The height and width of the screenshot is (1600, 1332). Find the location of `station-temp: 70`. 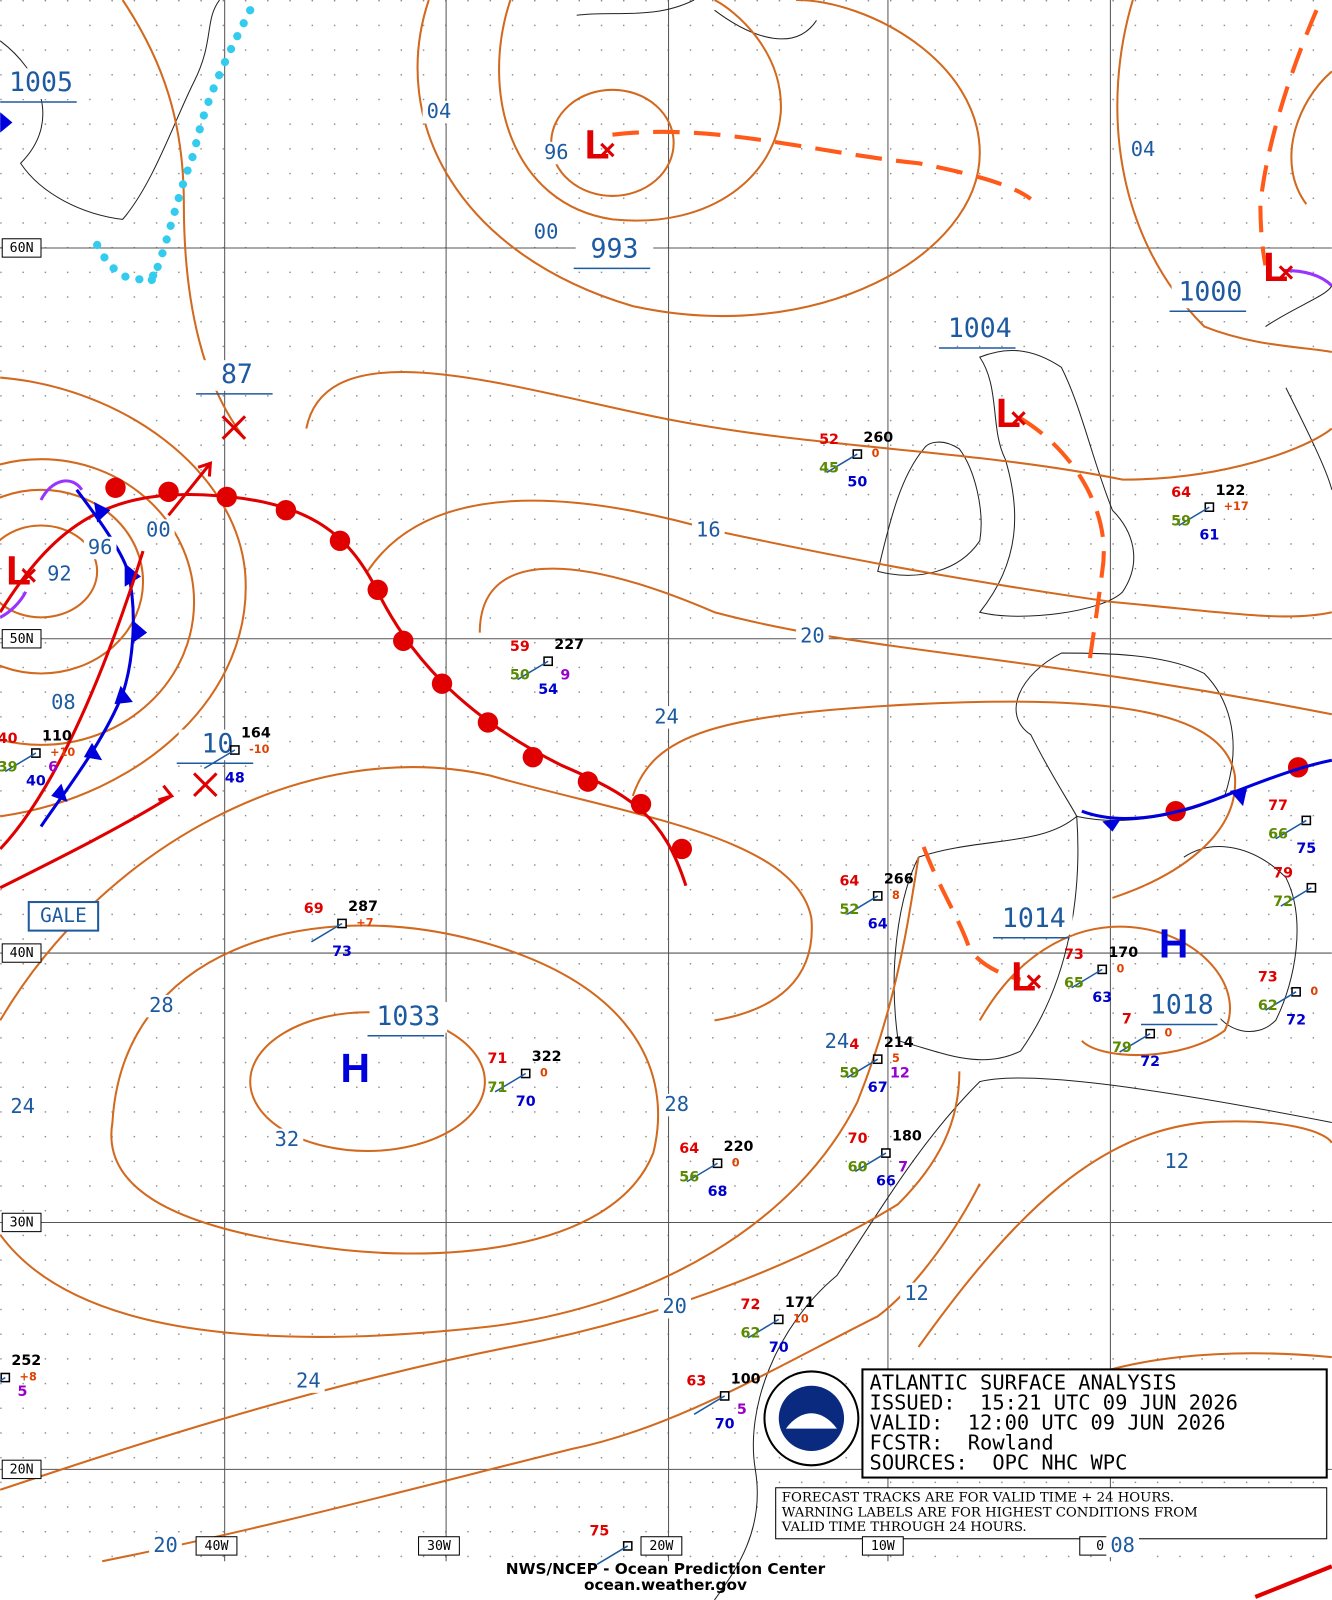

station-temp: 70 is located at coordinates (858, 1139).